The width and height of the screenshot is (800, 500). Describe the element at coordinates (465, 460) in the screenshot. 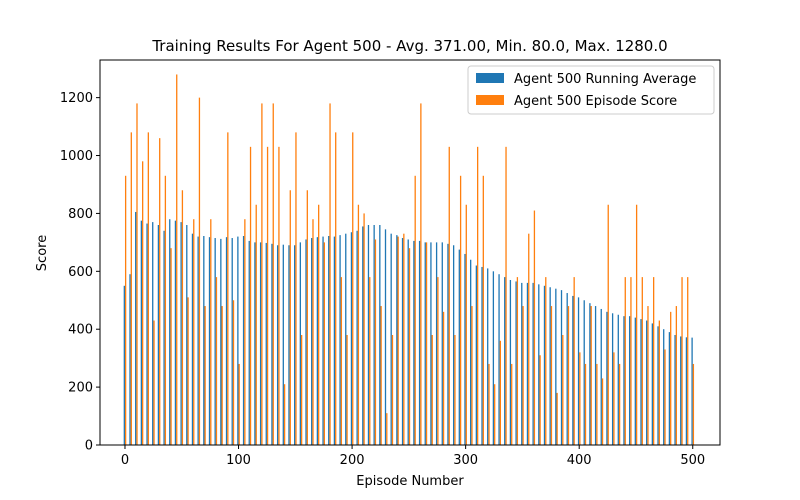

I see `x-tick-label: 300` at that location.